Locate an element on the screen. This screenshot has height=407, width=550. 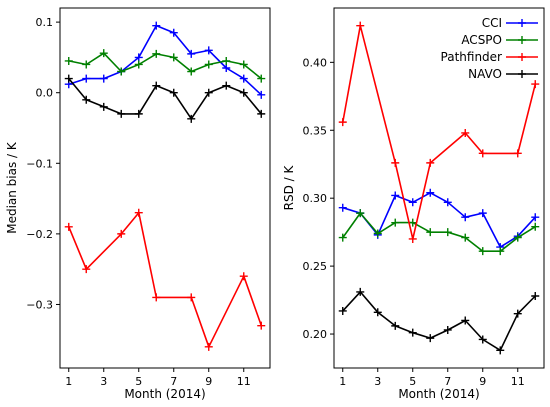
left-x-tick-label: 9 is located at coordinates (208, 381).